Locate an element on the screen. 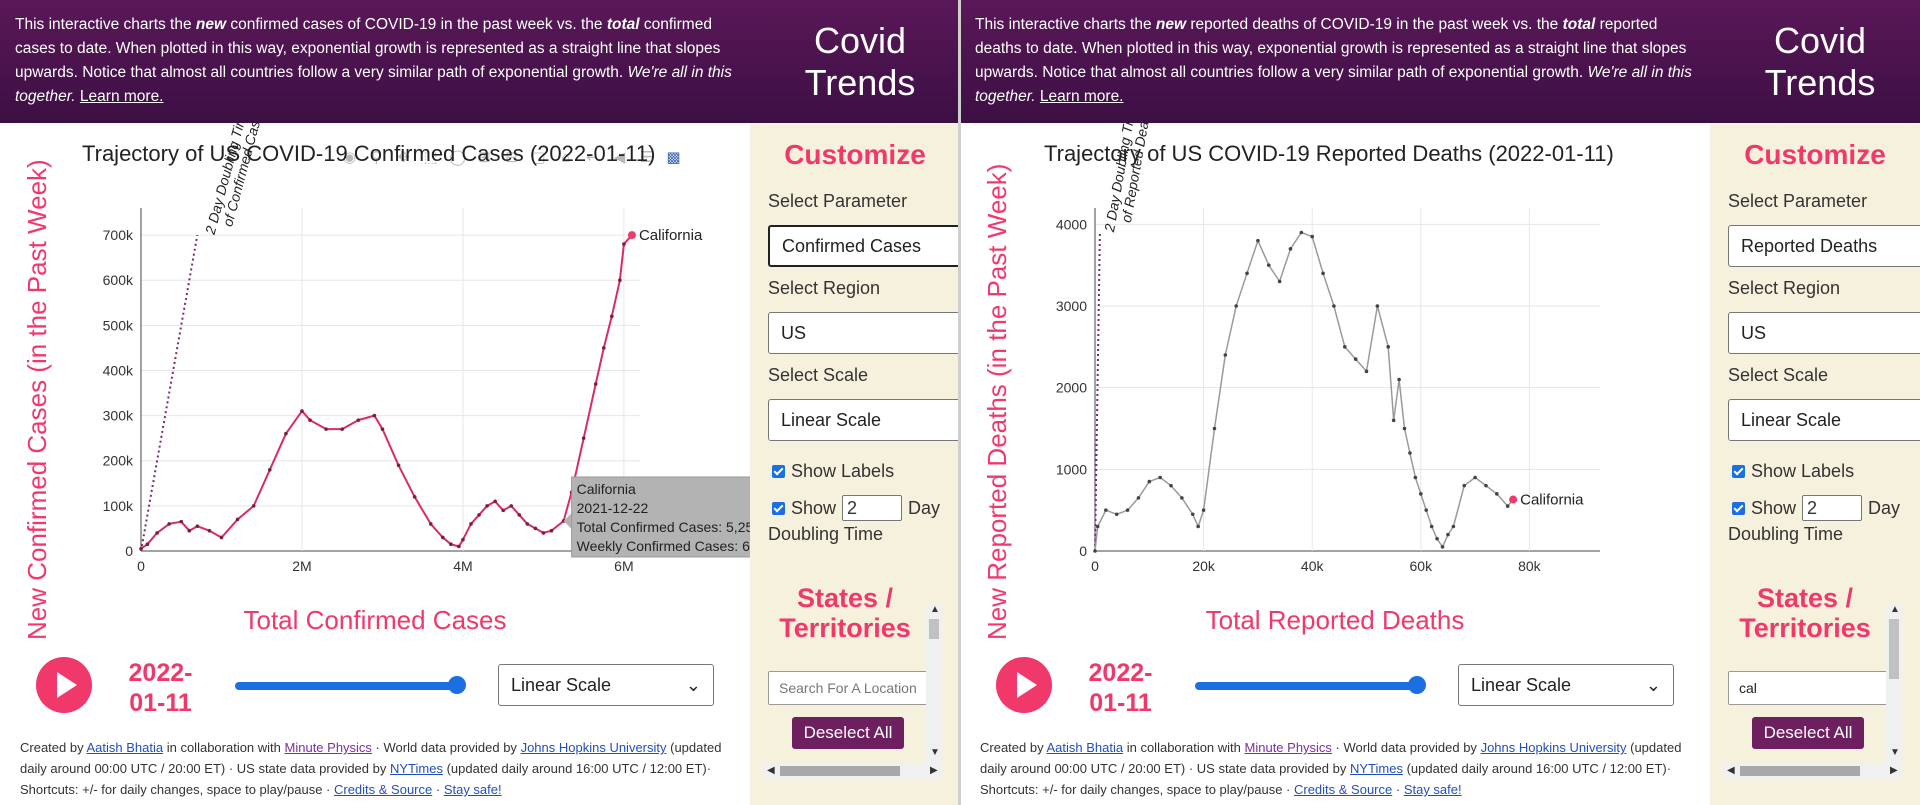 The image size is (1920, 805). hover-compare-icon: ☰ is located at coordinates (646, 157).